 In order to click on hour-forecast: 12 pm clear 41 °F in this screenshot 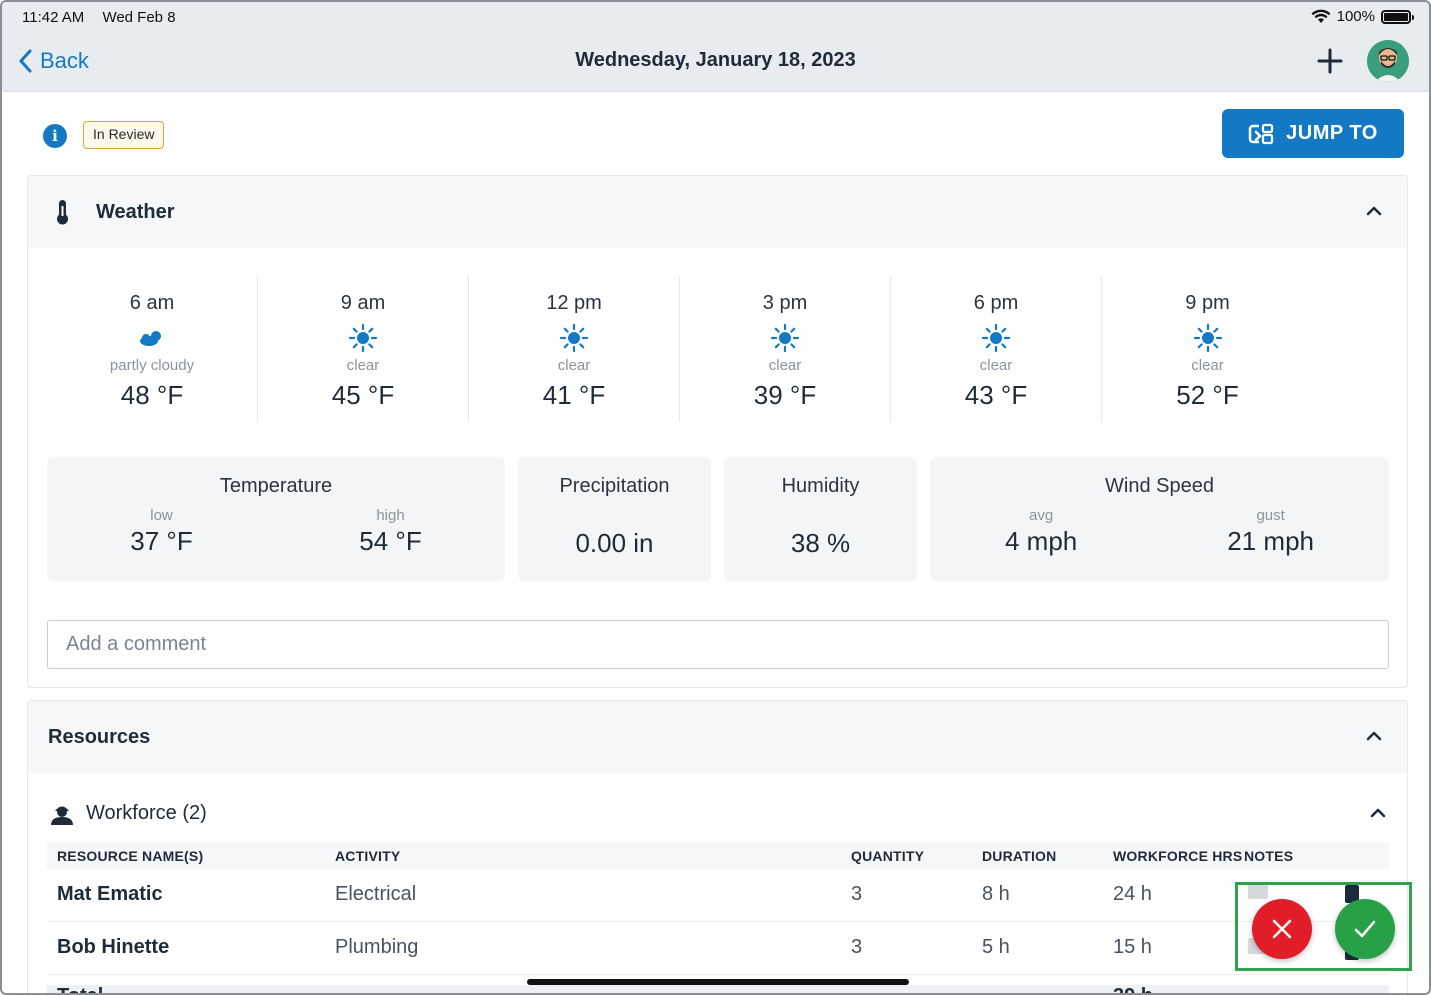, I will do `click(574, 349)`.